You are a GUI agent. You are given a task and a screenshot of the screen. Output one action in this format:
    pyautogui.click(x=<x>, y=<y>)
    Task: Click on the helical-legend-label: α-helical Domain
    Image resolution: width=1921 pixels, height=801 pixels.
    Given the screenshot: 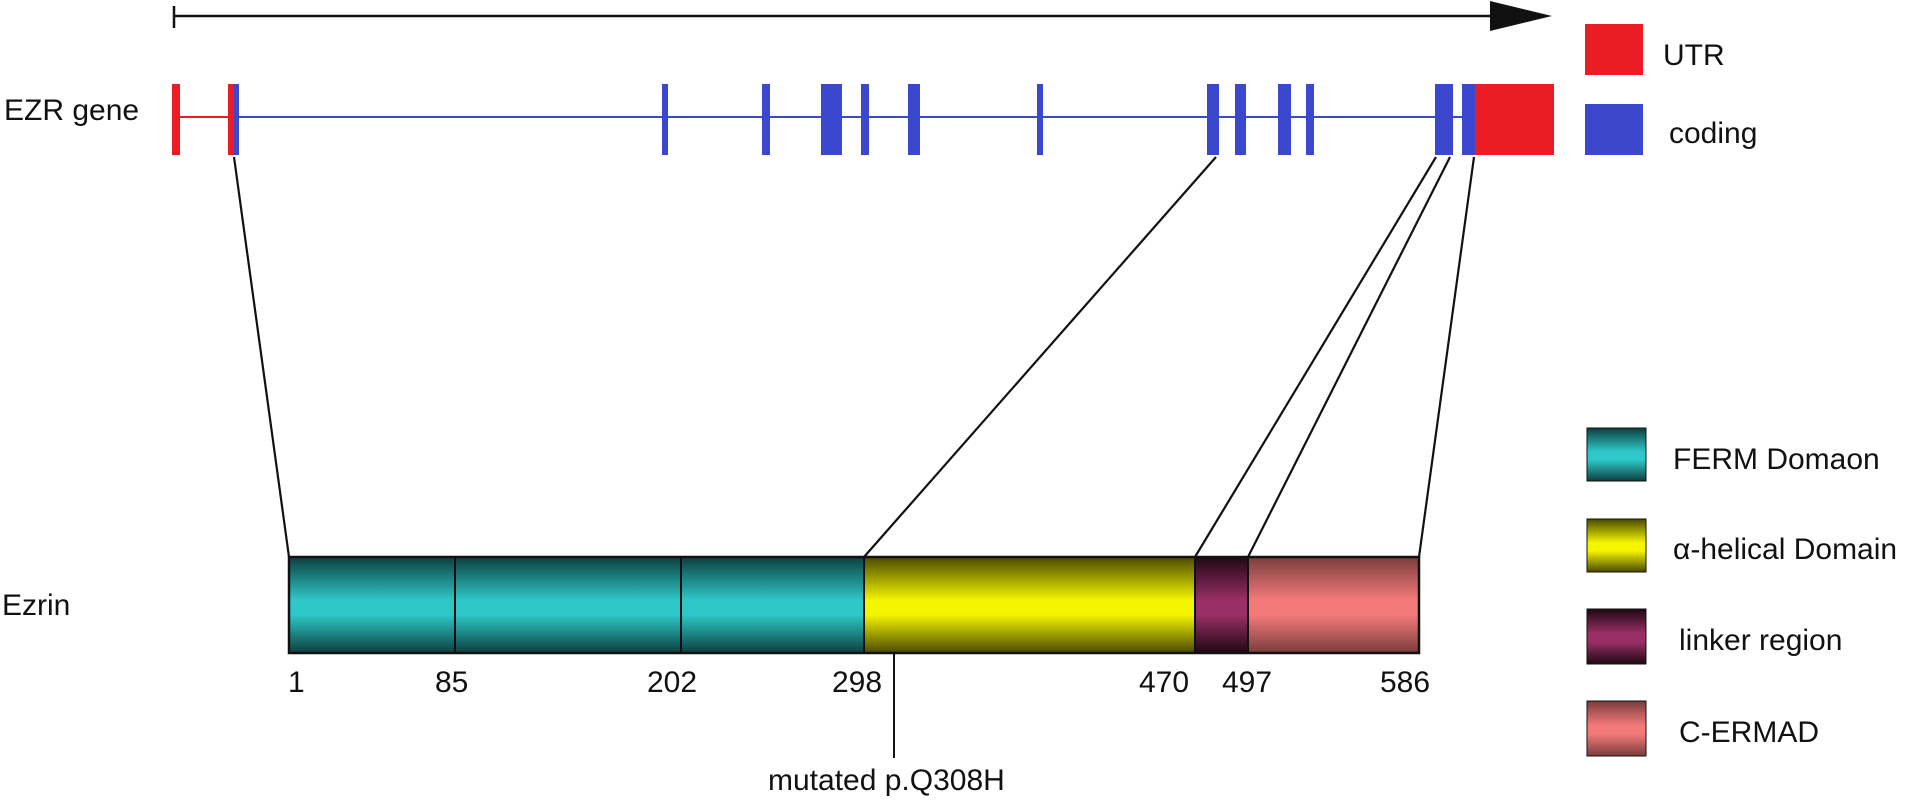 What is the action you would take?
    pyautogui.click(x=1785, y=549)
    